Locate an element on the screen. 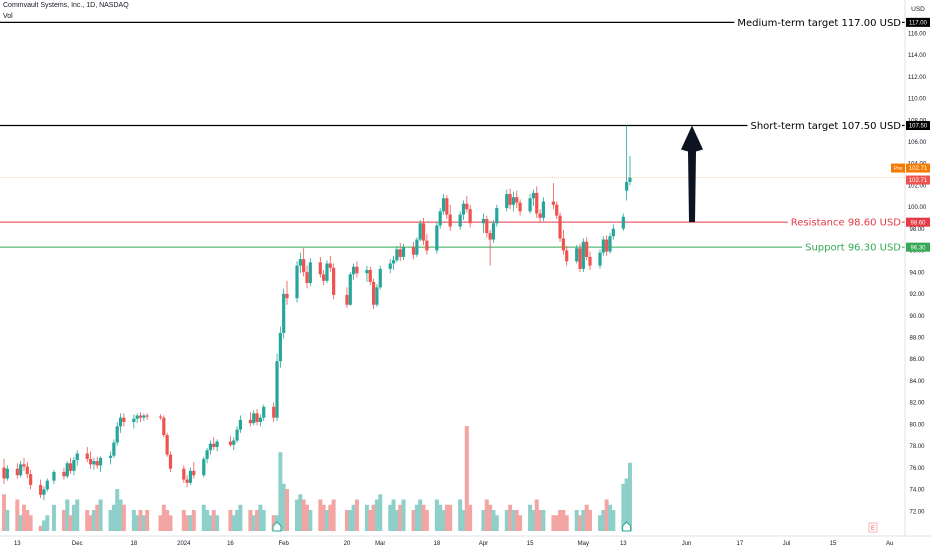 The height and width of the screenshot is (550, 932). time-tick-label: Apr is located at coordinates (483, 544).